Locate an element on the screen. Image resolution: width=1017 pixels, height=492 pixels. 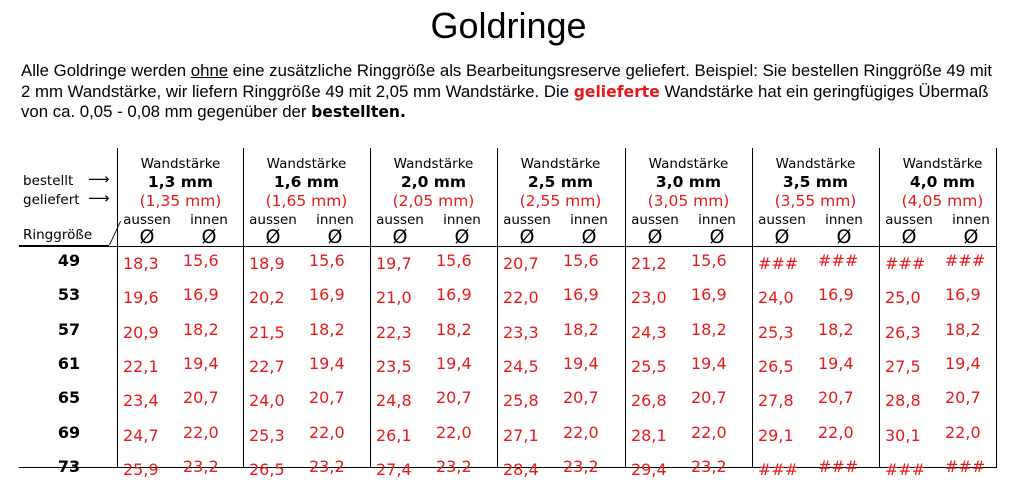
ring-size-57: 57 is located at coordinates (69, 329).